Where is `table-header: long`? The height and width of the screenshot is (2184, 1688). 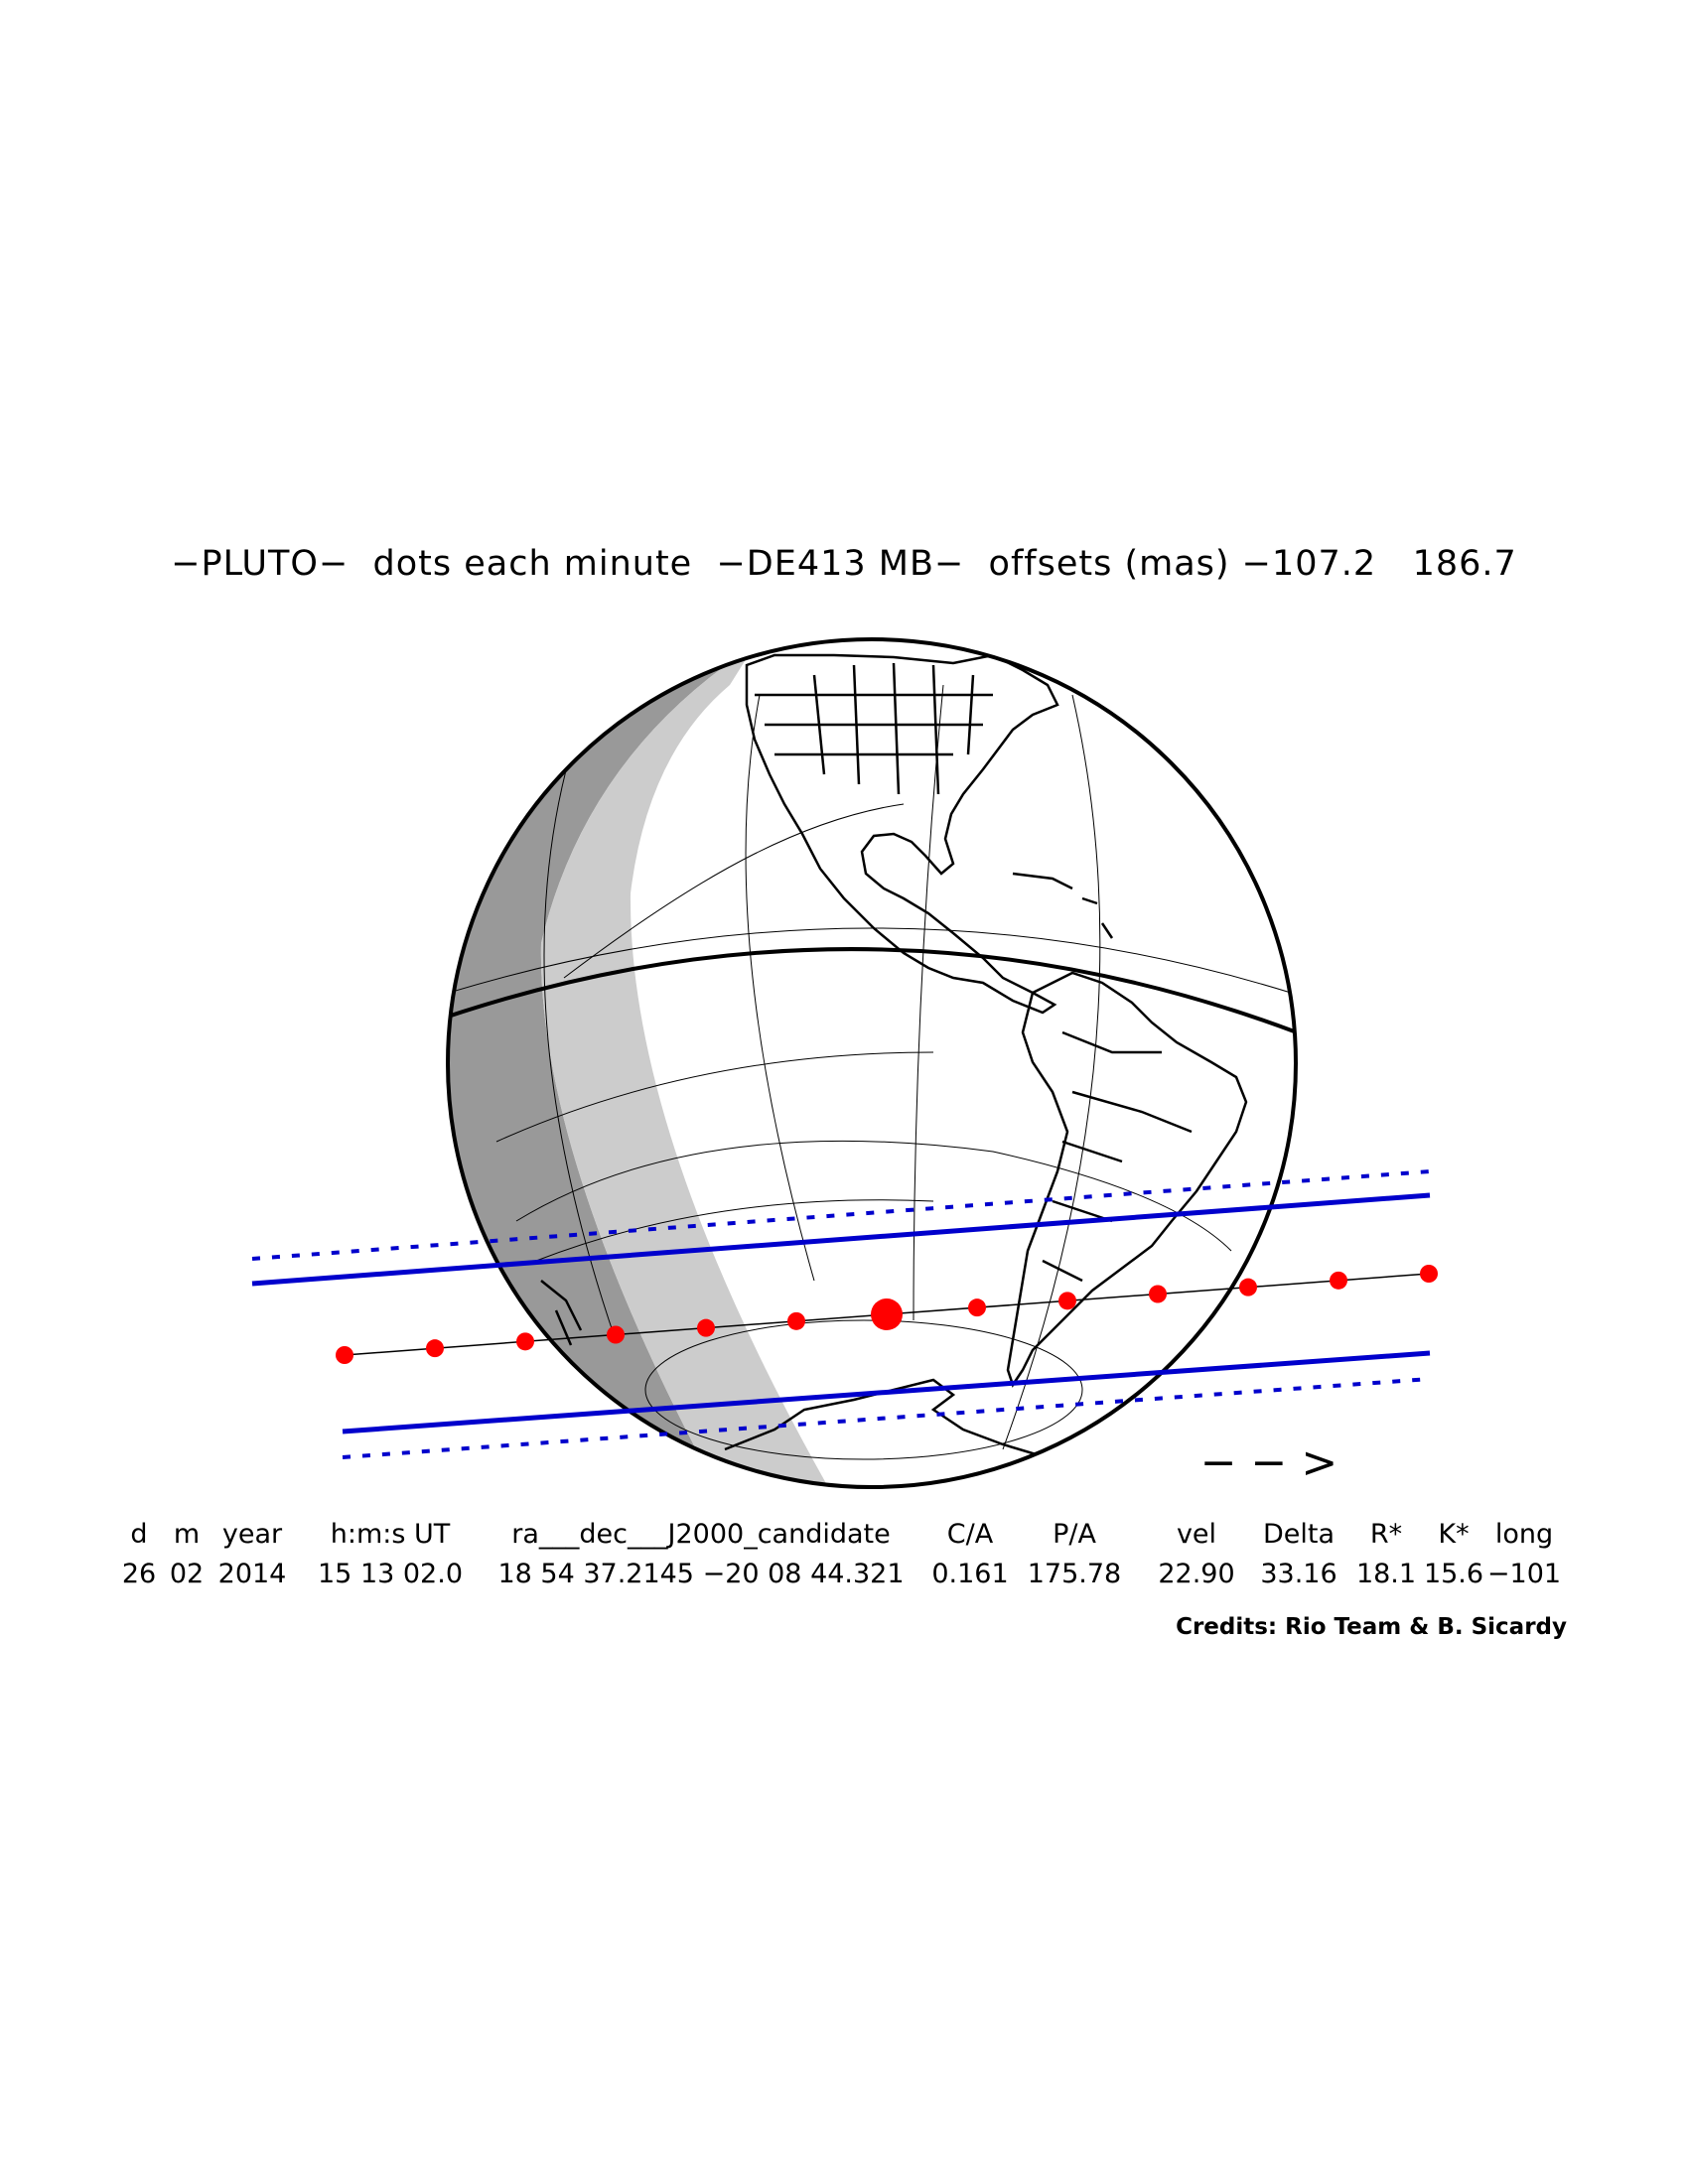
table-header: long is located at coordinates (1524, 1534).